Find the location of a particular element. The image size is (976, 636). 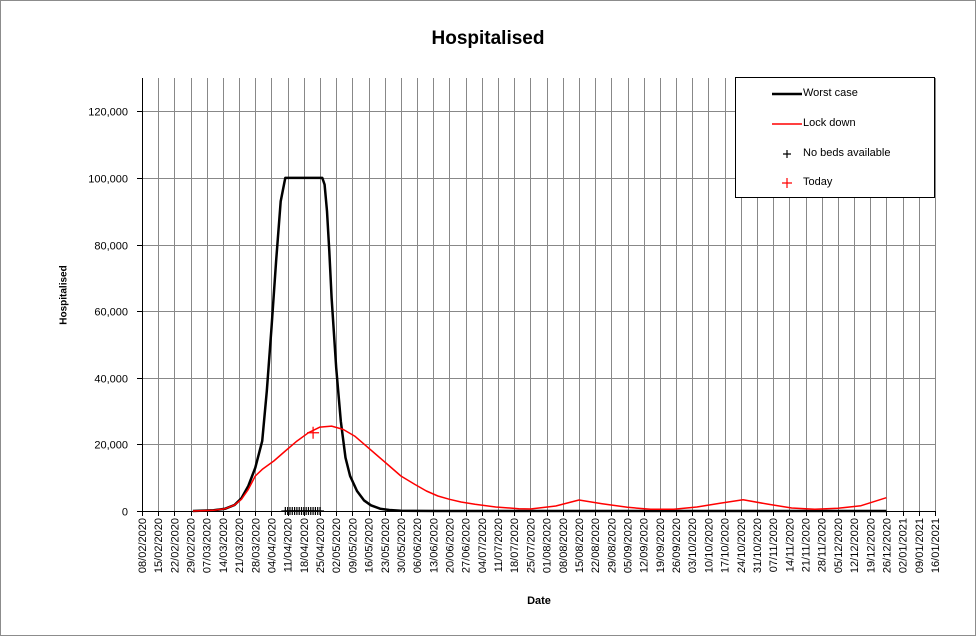

legend-item-no-beds: No beds available is located at coordinates (835, 154).